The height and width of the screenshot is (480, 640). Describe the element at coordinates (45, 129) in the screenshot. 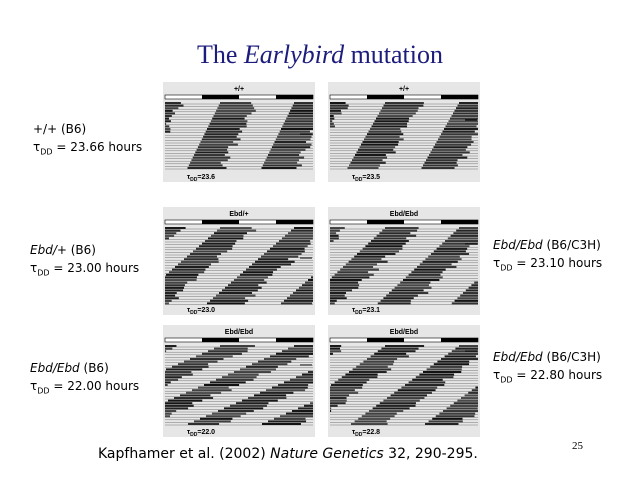

I see `genotype: +/+` at that location.